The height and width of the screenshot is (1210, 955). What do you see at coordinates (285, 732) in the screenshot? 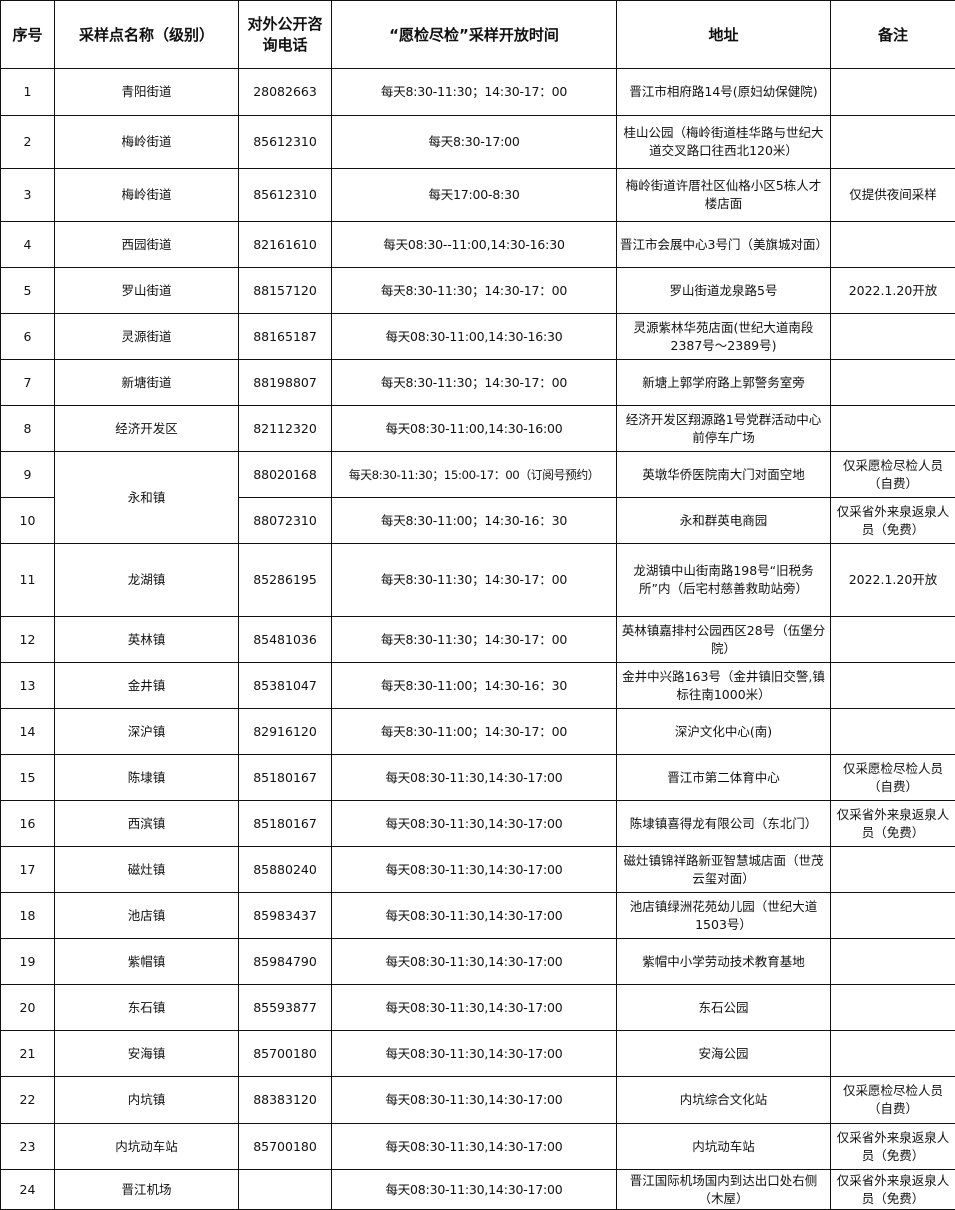
I see `cell-phone: 82916120` at bounding box center [285, 732].